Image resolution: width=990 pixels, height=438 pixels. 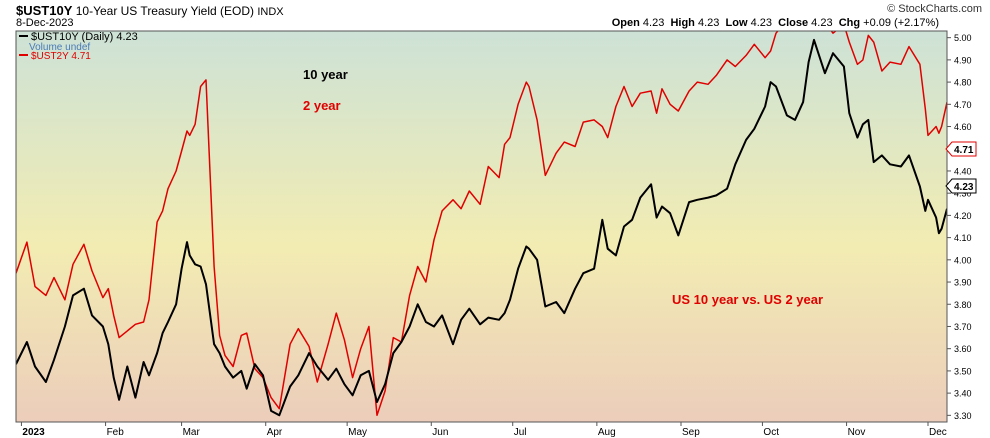 I want to click on low-label: Low, so click(x=736, y=23).